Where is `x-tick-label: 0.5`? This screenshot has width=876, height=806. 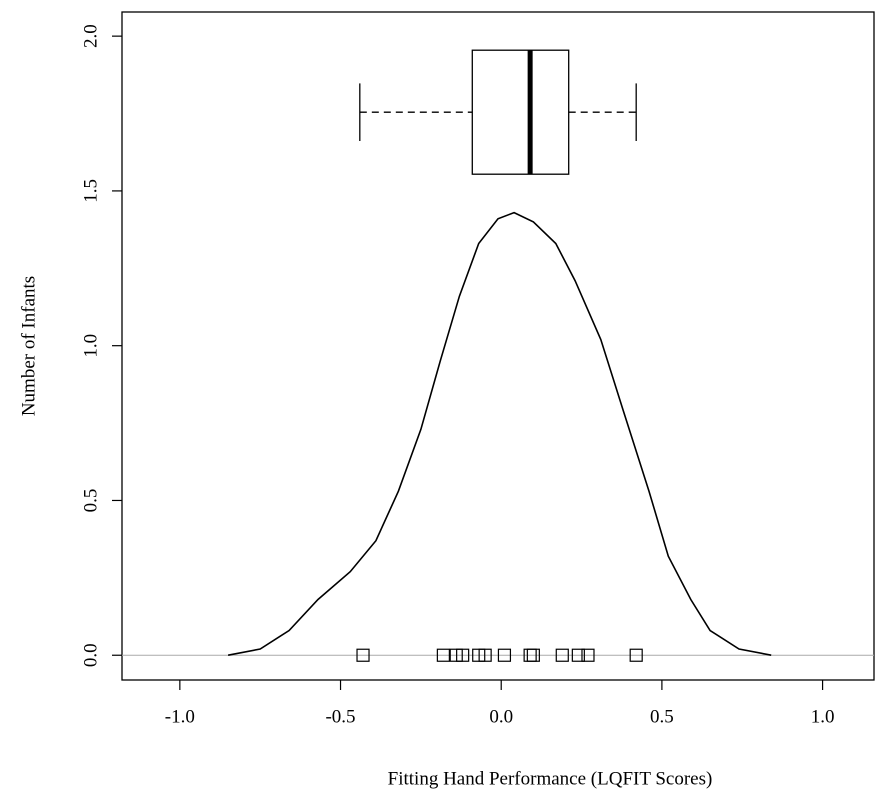
x-tick-label: 0.5 is located at coordinates (662, 716).